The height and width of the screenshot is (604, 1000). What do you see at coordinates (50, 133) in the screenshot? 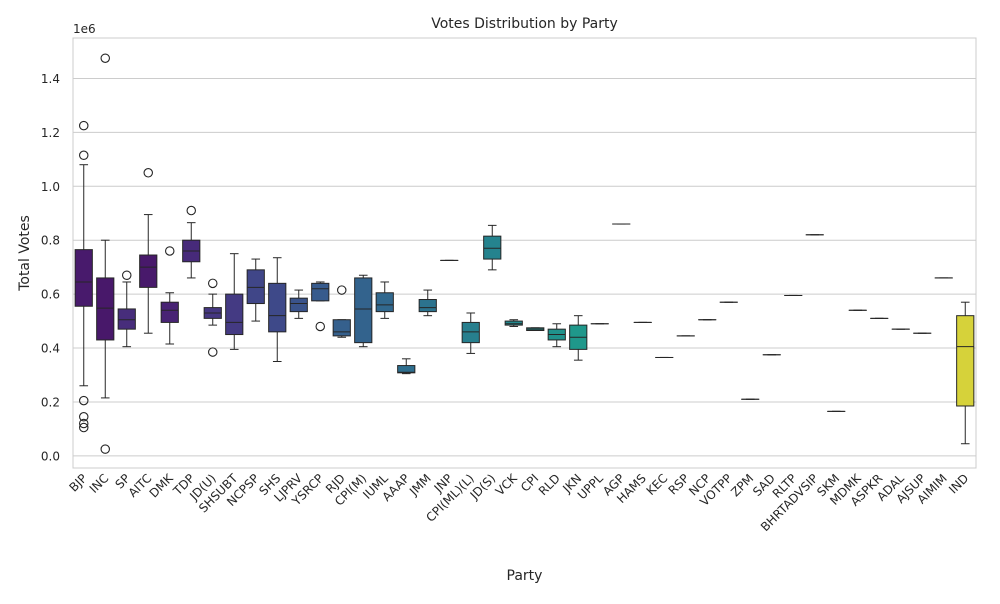
I see `y-tick-label: 1.2` at bounding box center [50, 133].